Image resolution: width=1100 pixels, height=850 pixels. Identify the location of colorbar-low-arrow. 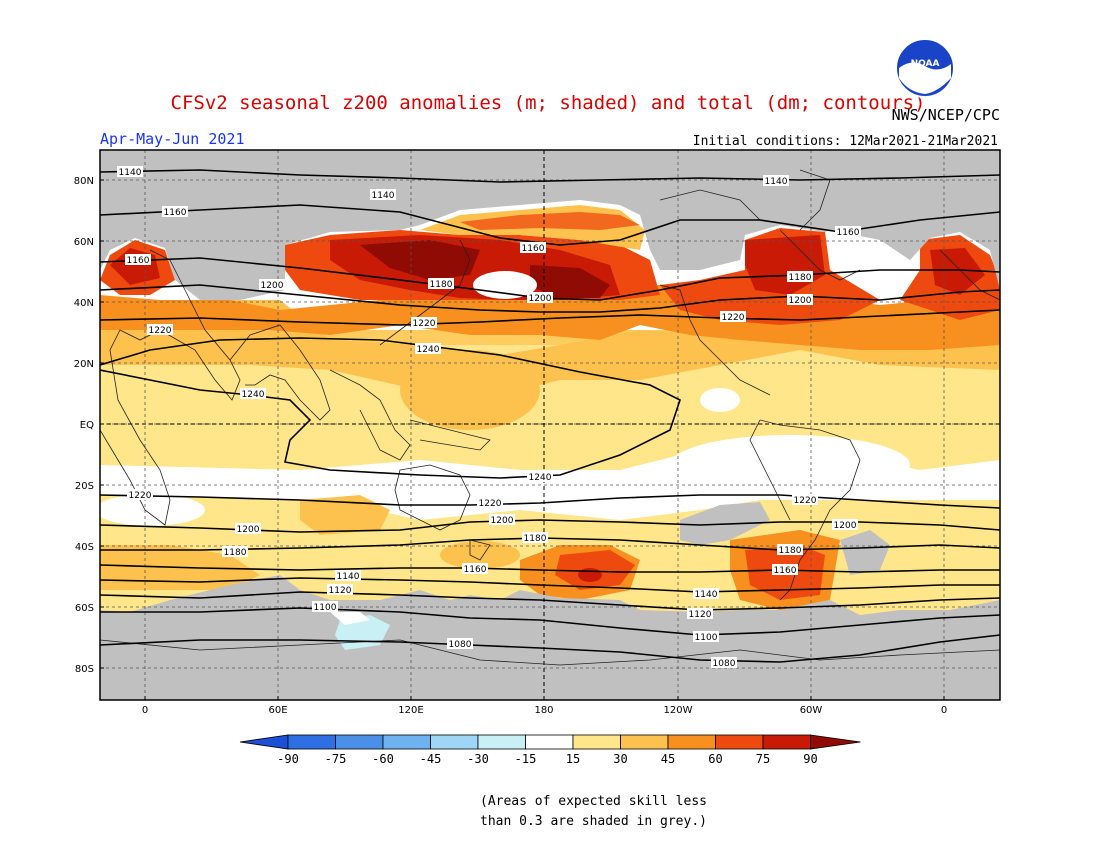
(264, 742).